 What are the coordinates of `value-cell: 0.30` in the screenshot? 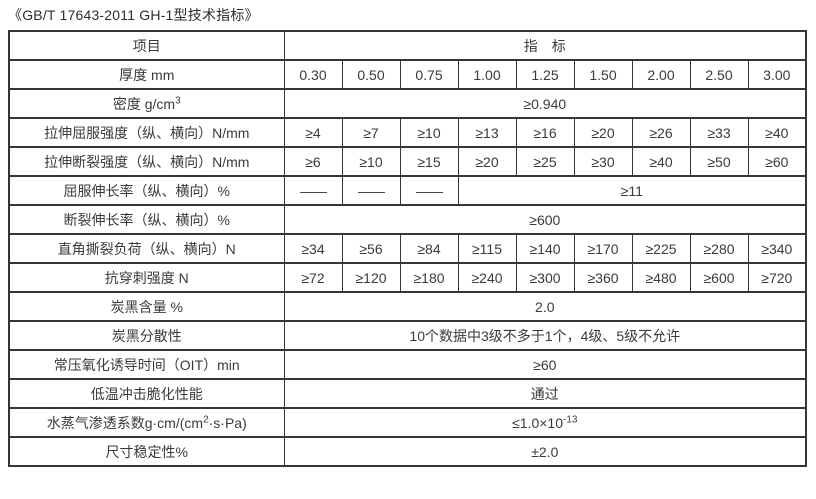 It's located at (313, 74).